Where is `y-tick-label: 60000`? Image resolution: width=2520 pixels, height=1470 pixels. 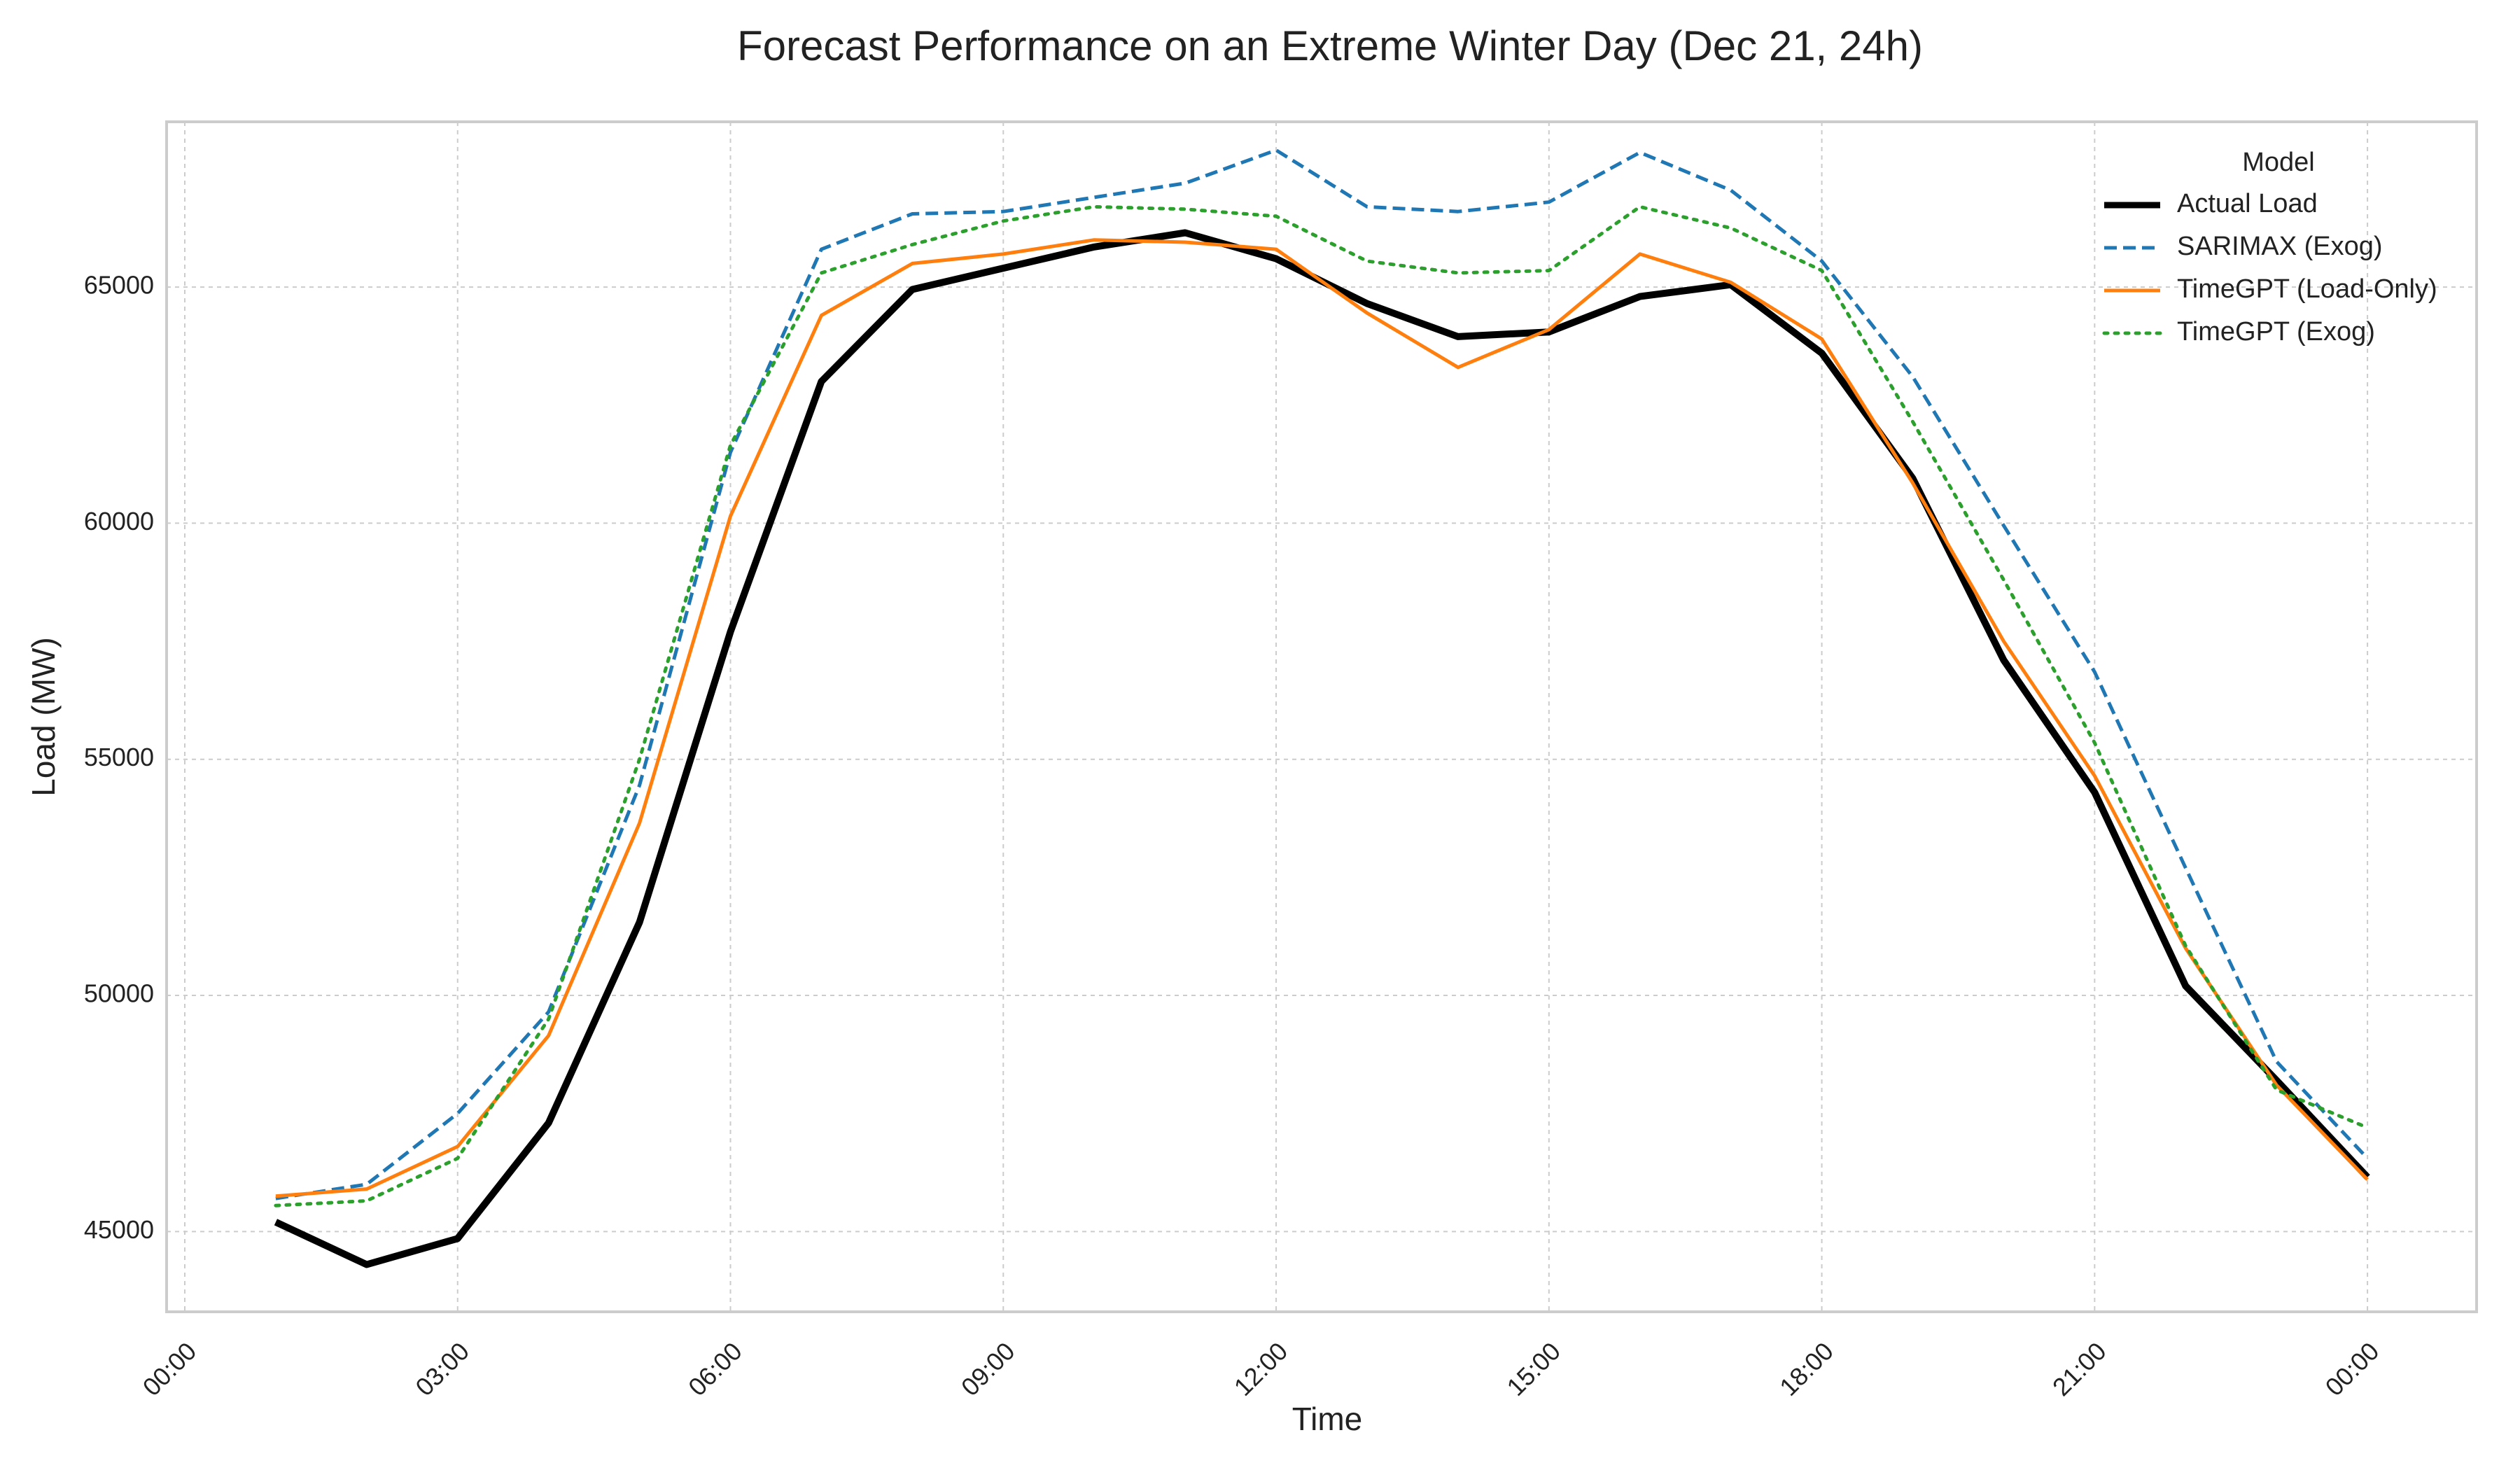
y-tick-label: 60000 is located at coordinates (119, 521).